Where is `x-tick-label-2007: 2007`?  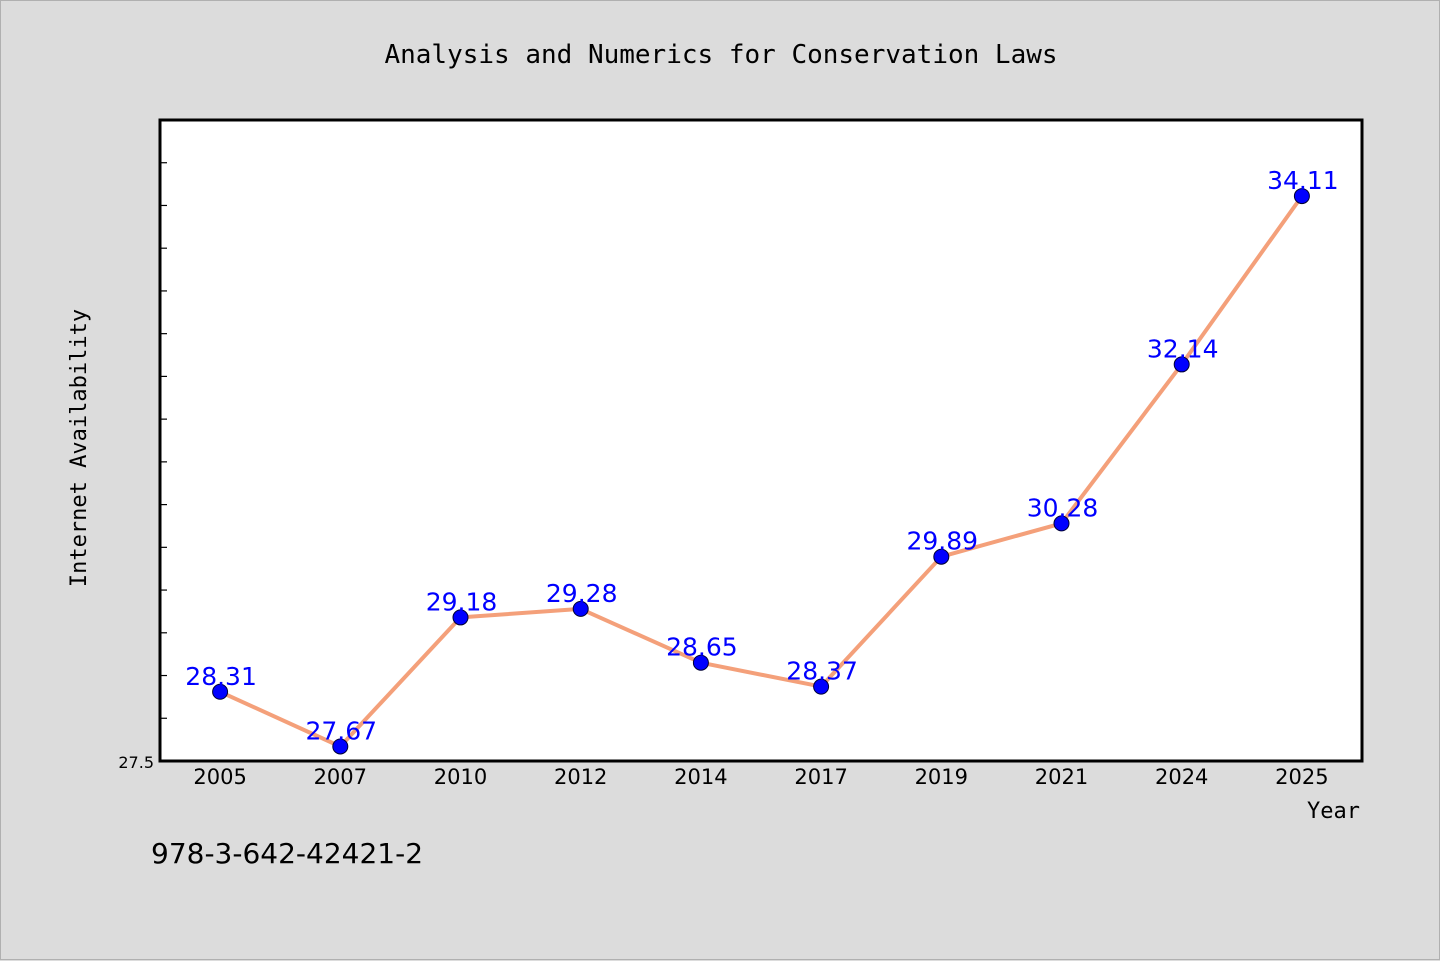
x-tick-label-2007: 2007 is located at coordinates (340, 777).